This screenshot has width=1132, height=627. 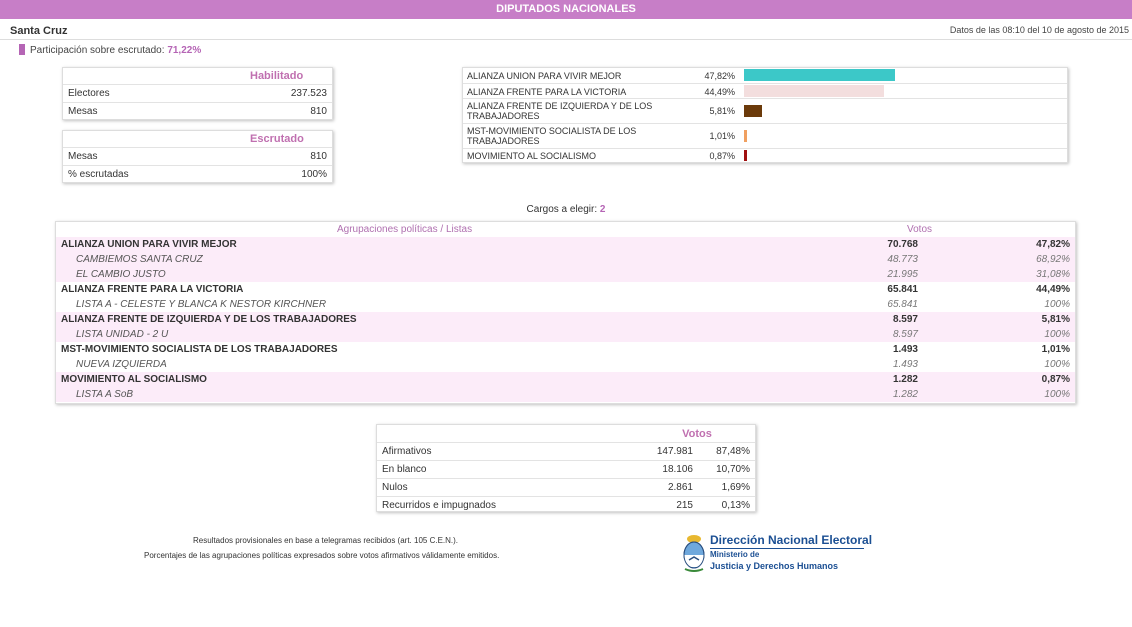 I want to click on party-pct: 1,01%, so click(x=1055, y=349).